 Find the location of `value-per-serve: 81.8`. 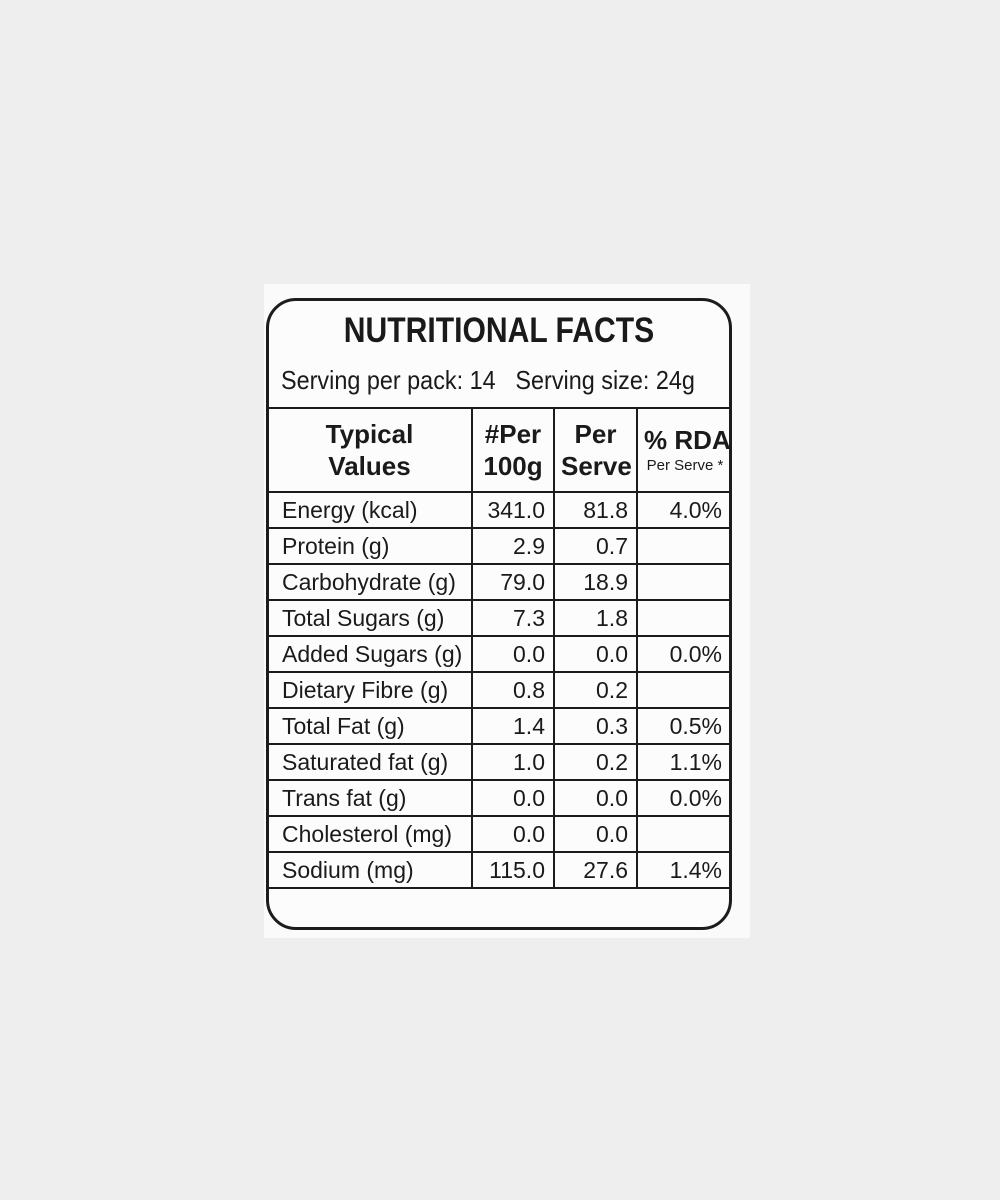

value-per-serve: 81.8 is located at coordinates (595, 510).